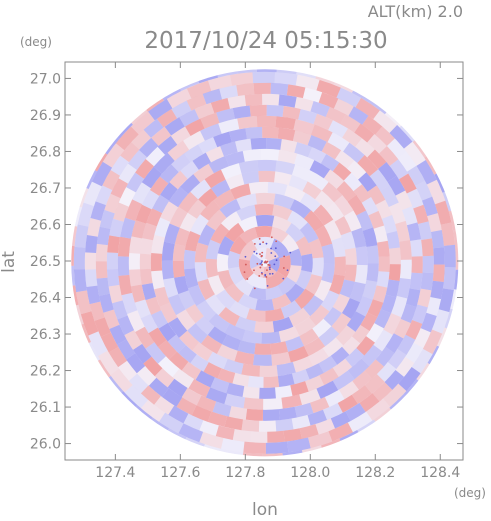  Describe the element at coordinates (45, 408) in the screenshot. I see `y-tick-label: 26.1` at that location.